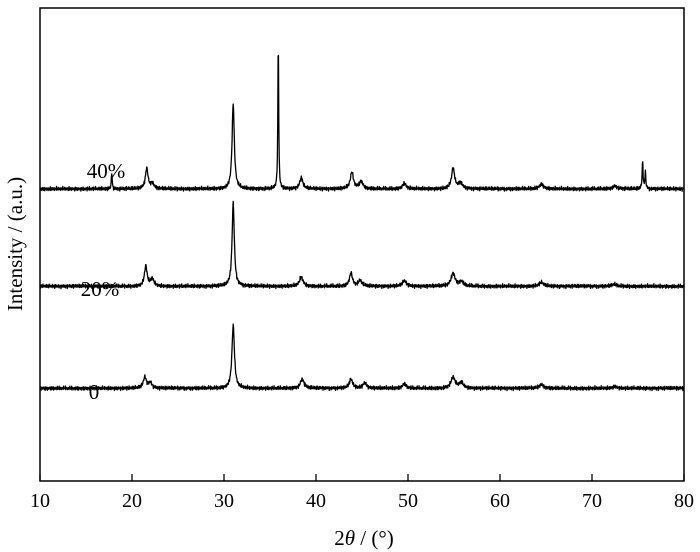 The width and height of the screenshot is (700, 552). I want to click on x-tick-label: 70, so click(592, 501).